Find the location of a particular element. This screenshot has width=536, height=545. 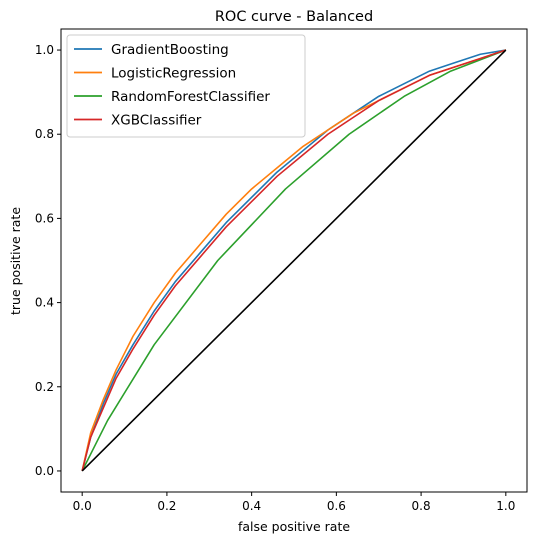

y-tick-label: 1.0 is located at coordinates (44, 50).